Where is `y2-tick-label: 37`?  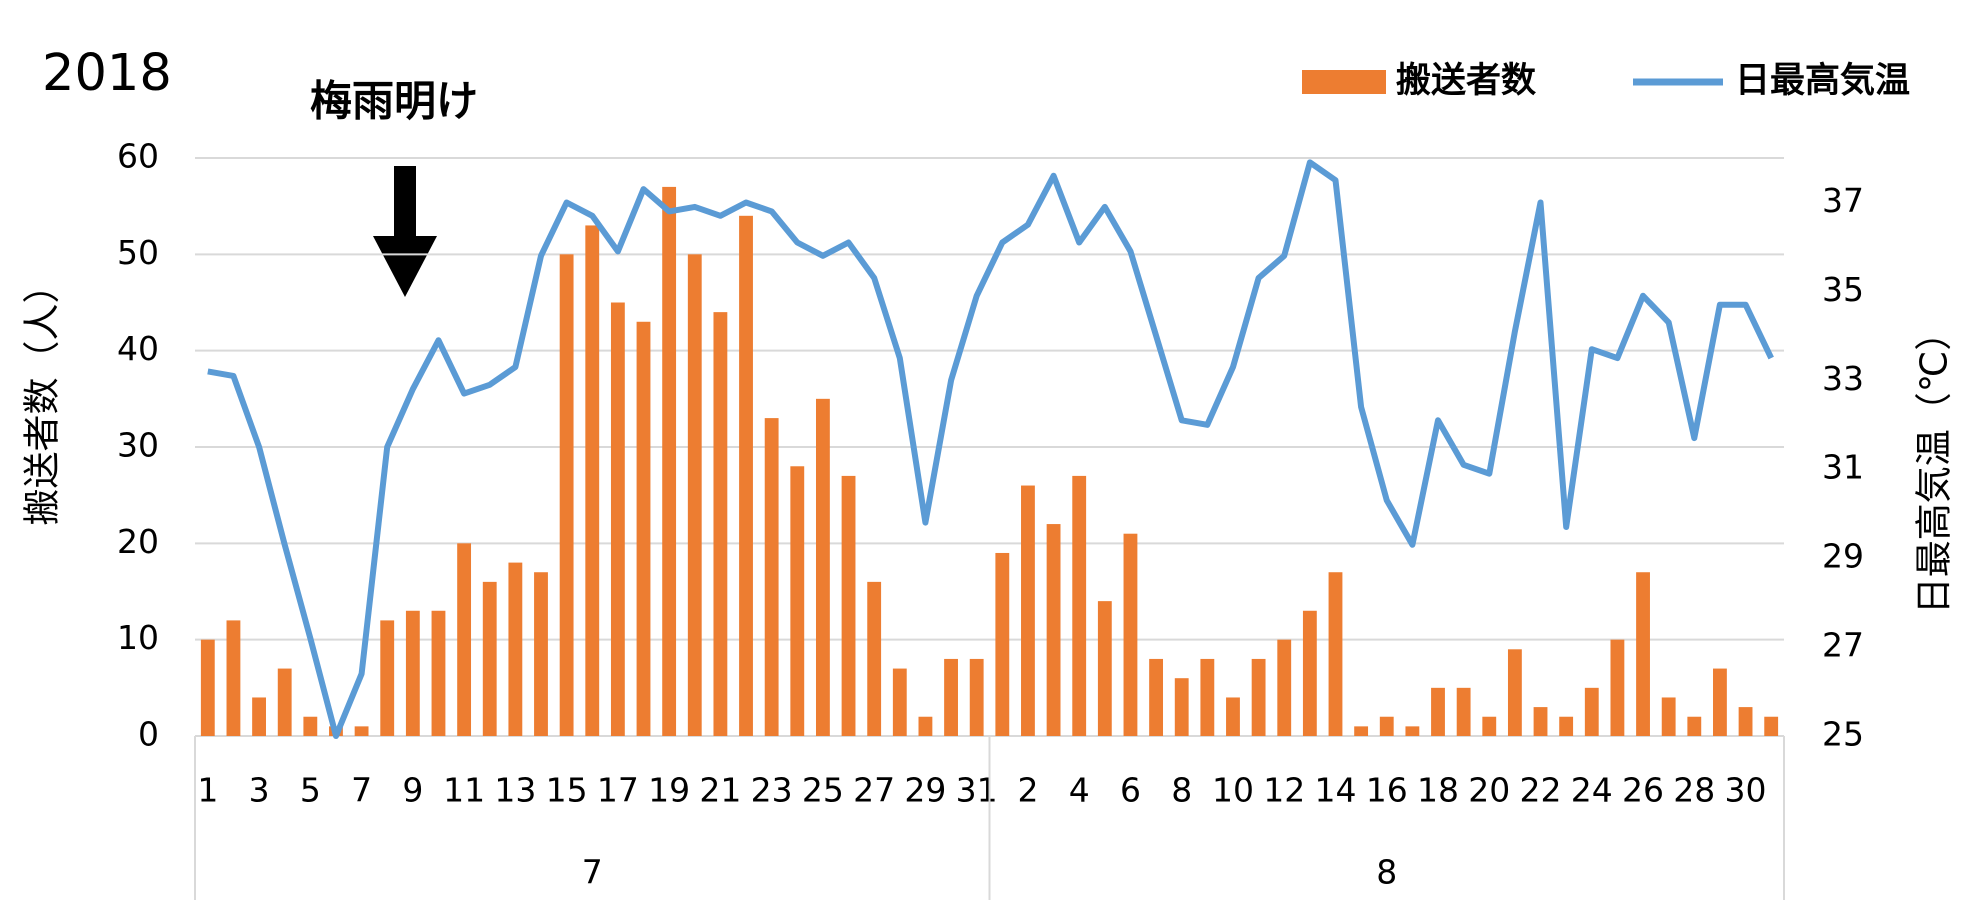
y2-tick-label: 37 is located at coordinates (1843, 200).